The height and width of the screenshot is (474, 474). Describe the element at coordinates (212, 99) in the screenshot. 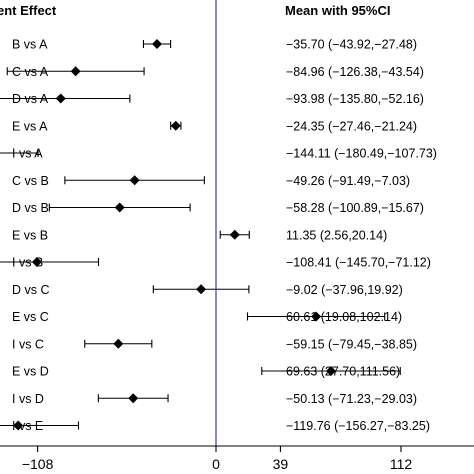

I see `forest-row: D vs A −93.98 (−135.80,−52.16)` at that location.